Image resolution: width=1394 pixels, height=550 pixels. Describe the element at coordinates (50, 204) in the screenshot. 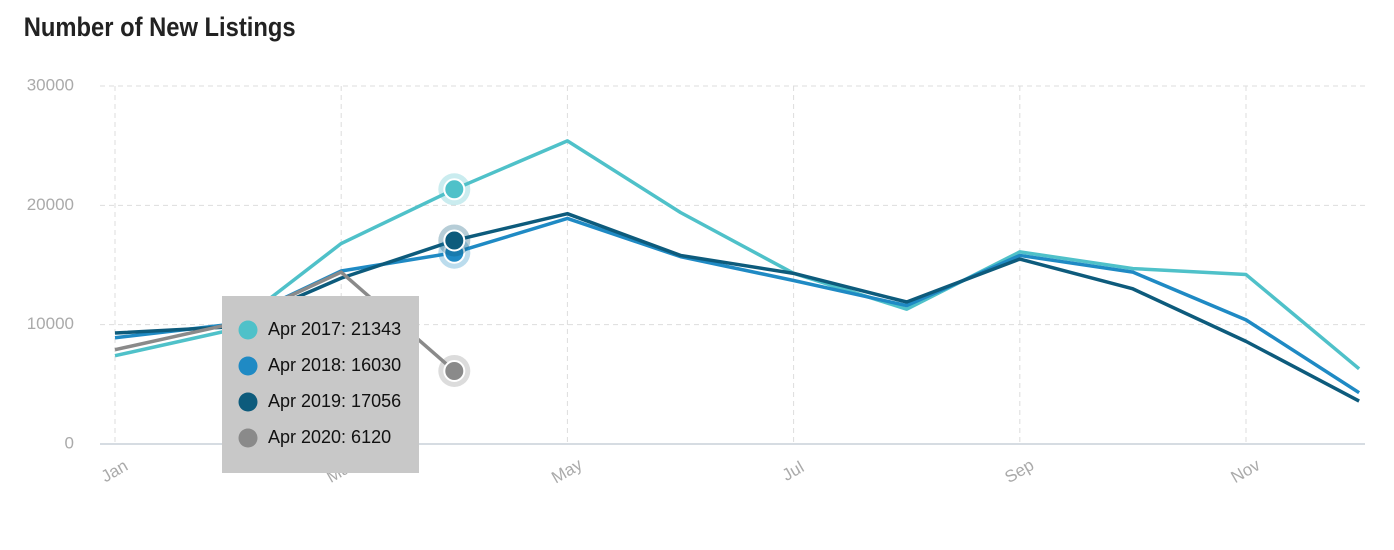

I see `y-tick-label: 20000` at that location.